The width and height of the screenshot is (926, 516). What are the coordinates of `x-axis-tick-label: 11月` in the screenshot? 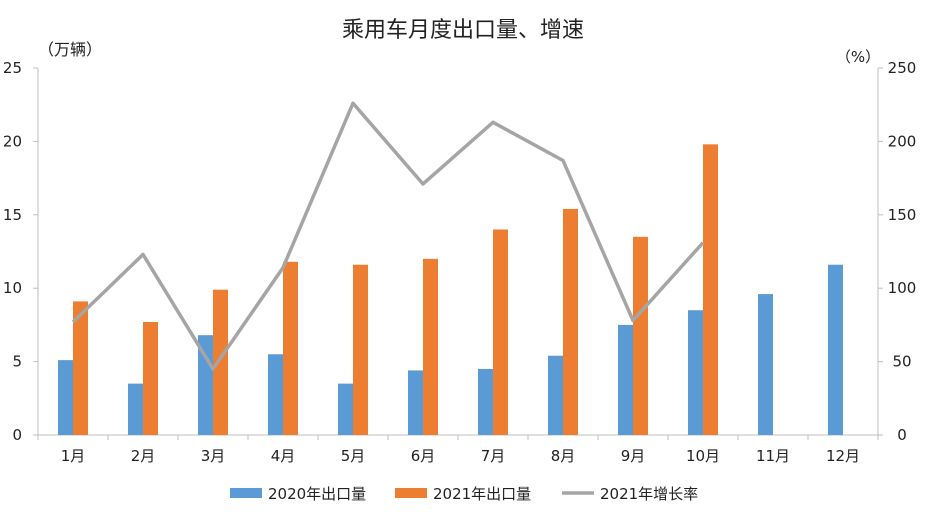 It's located at (773, 456).